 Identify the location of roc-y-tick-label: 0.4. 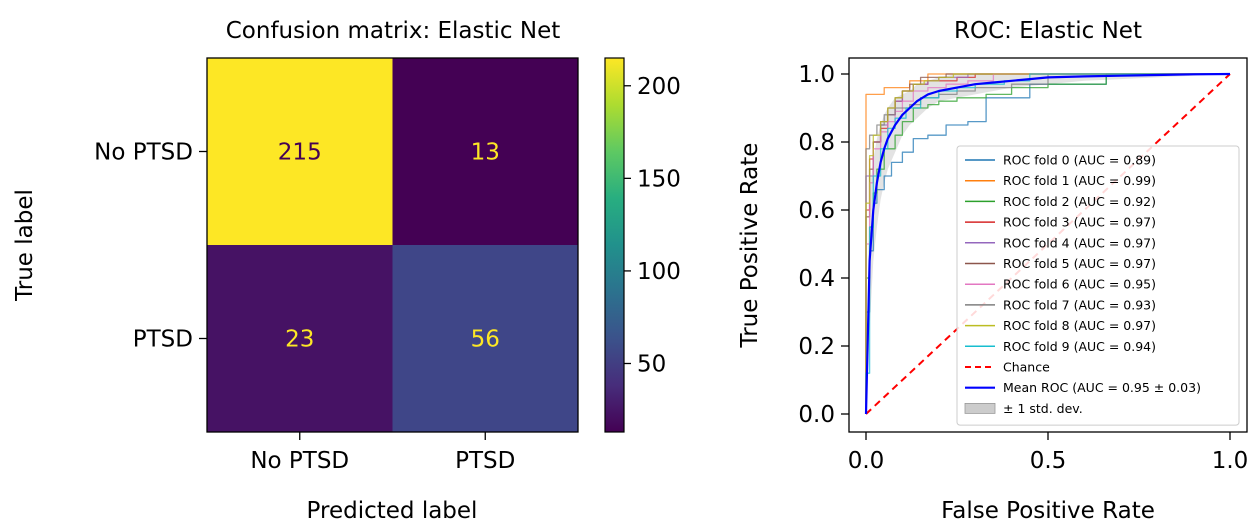
(816, 279).